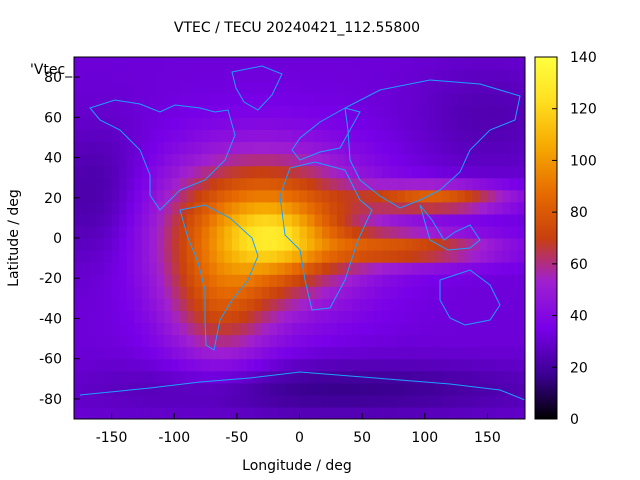  What do you see at coordinates (219, 277) in the screenshot?
I see `coast-south-america` at bounding box center [219, 277].